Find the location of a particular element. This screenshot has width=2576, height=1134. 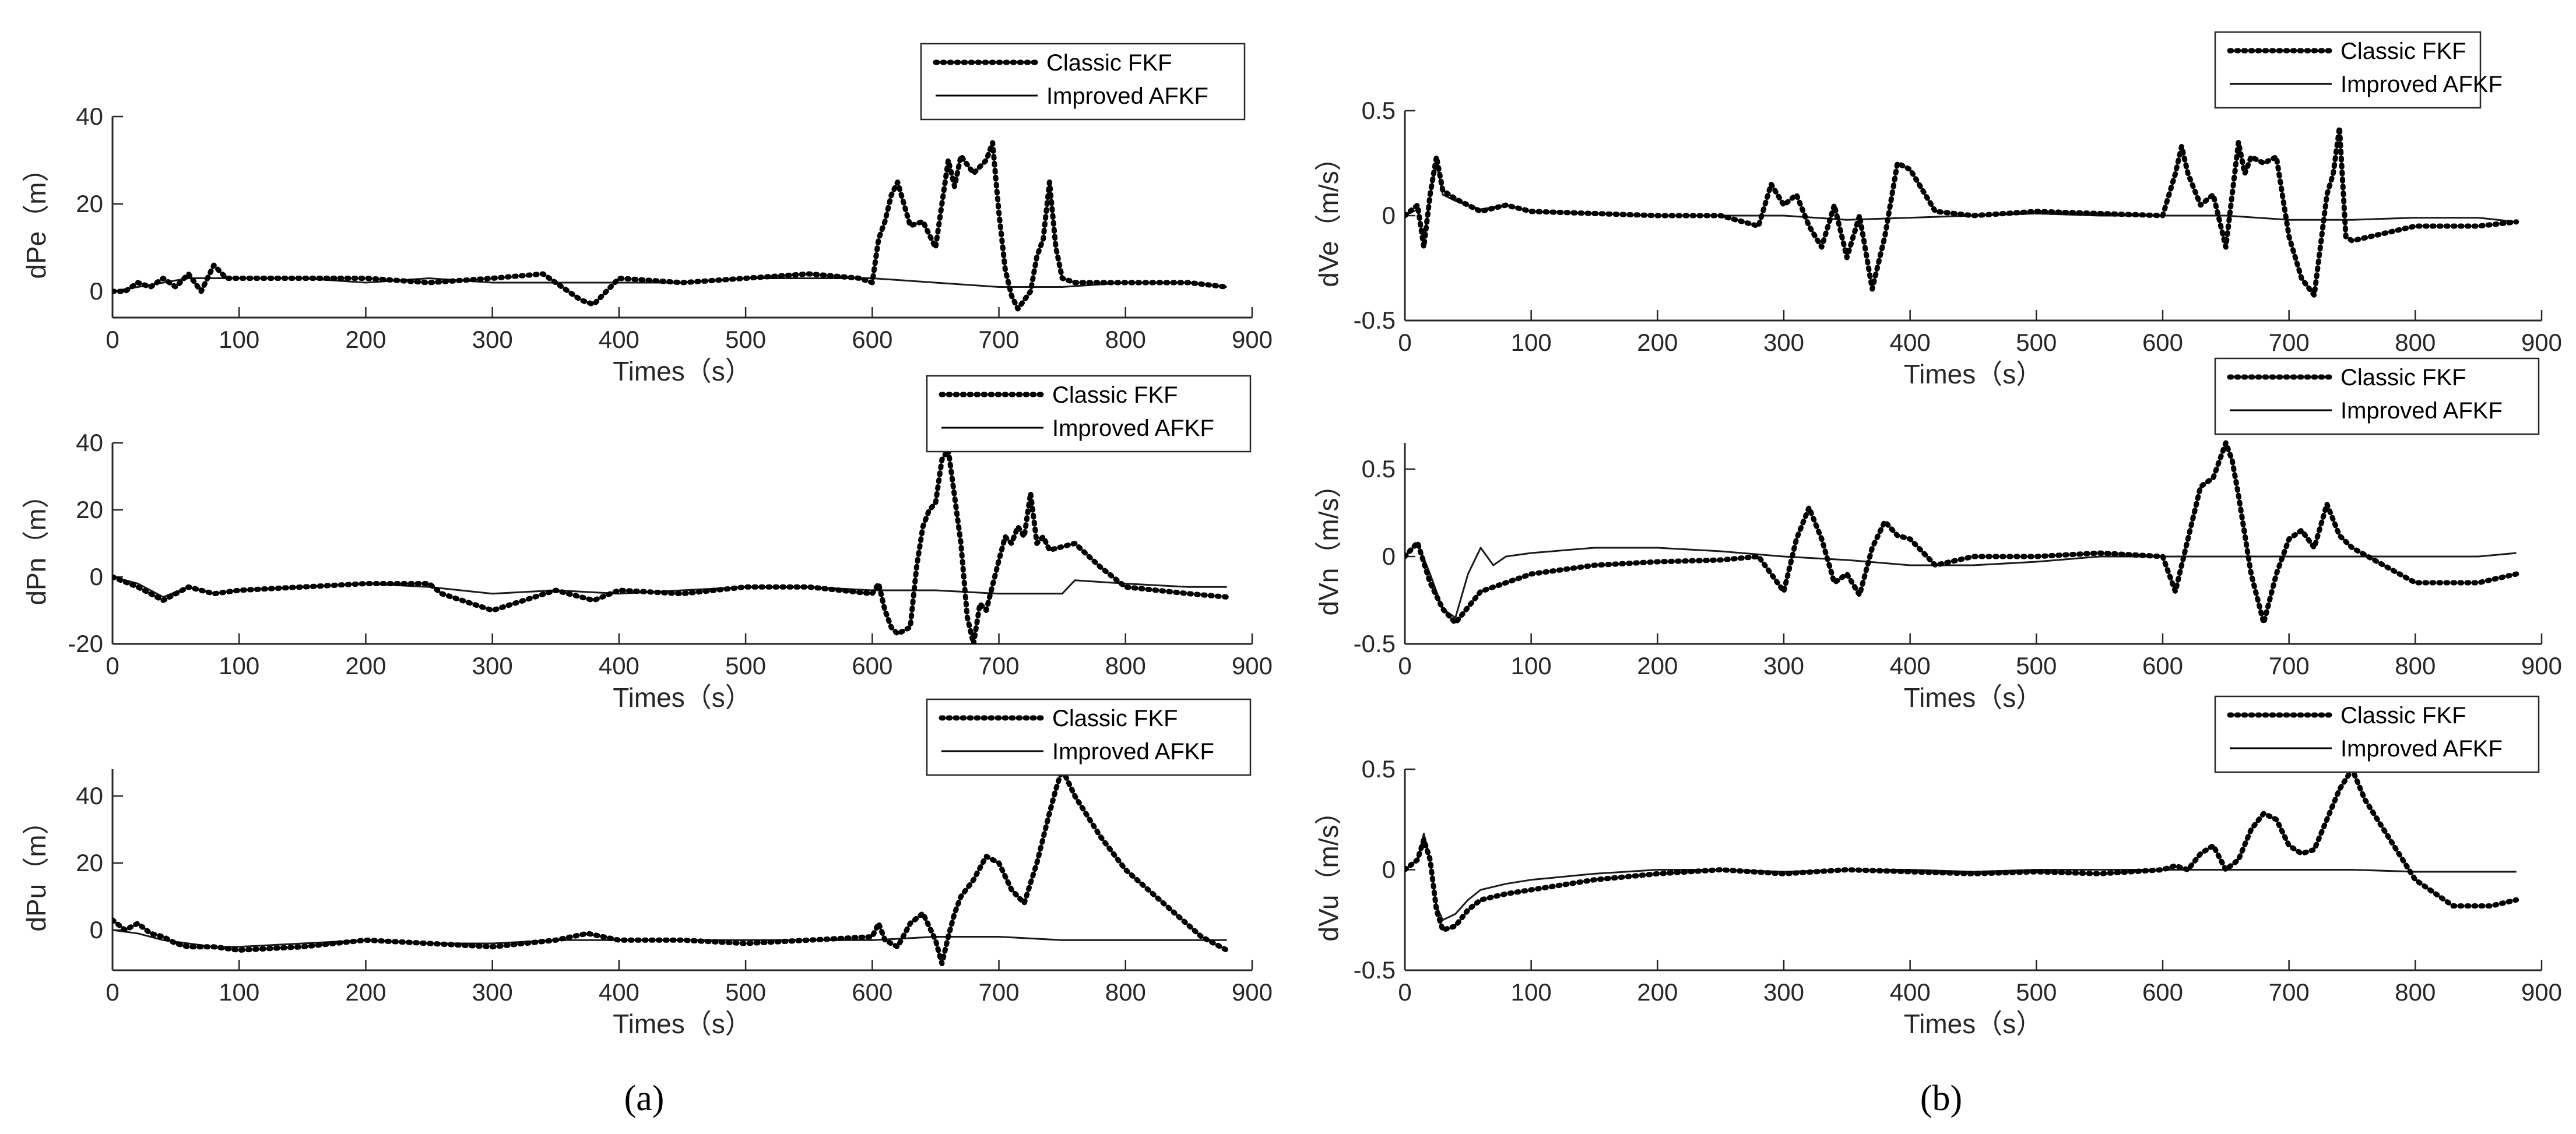

caption-b: (b) is located at coordinates (1941, 1099).